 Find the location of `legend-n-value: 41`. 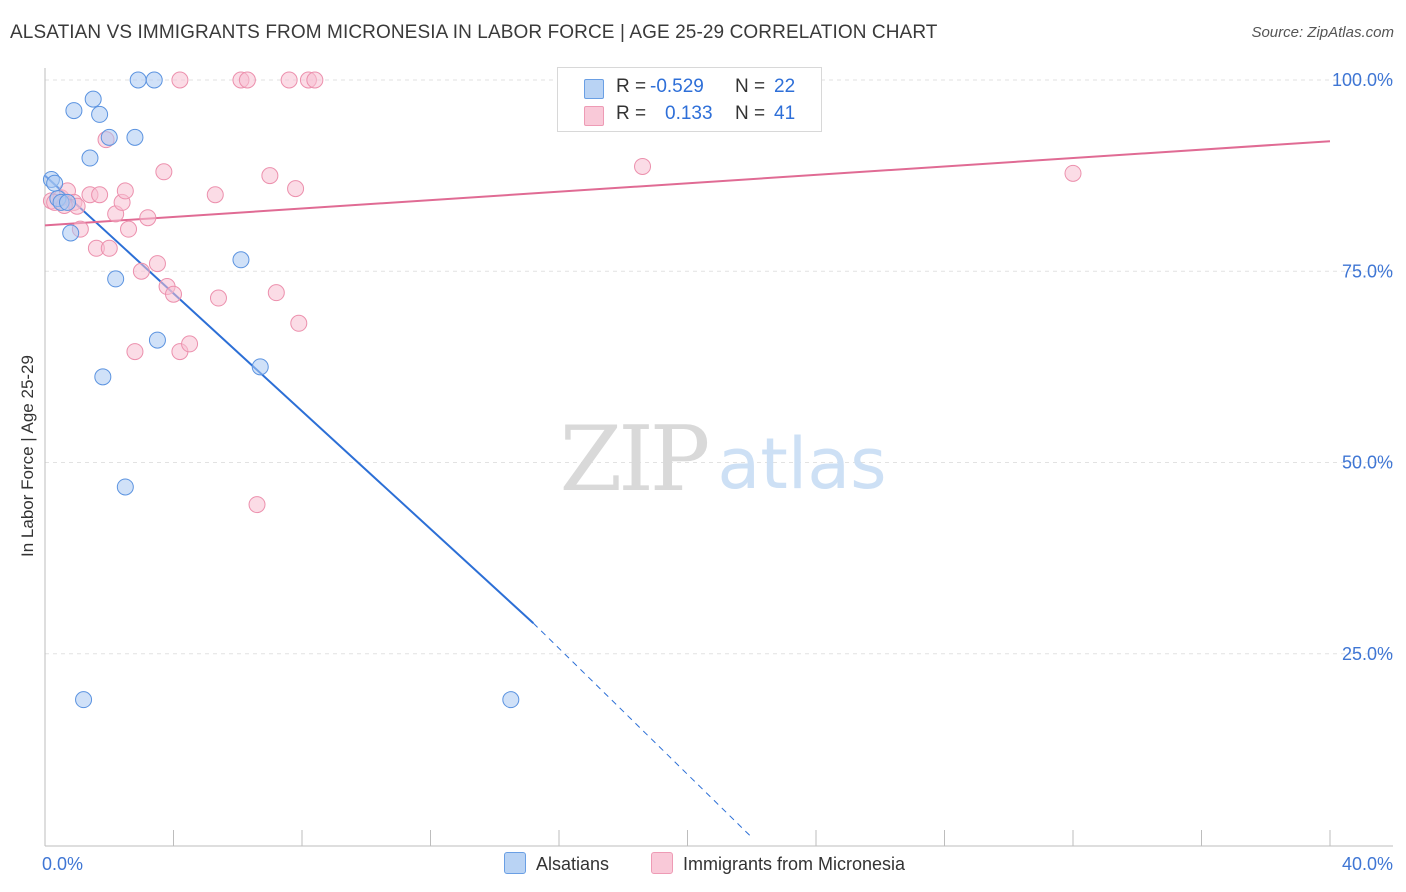

legend-n-value: 41 is located at coordinates (785, 113).